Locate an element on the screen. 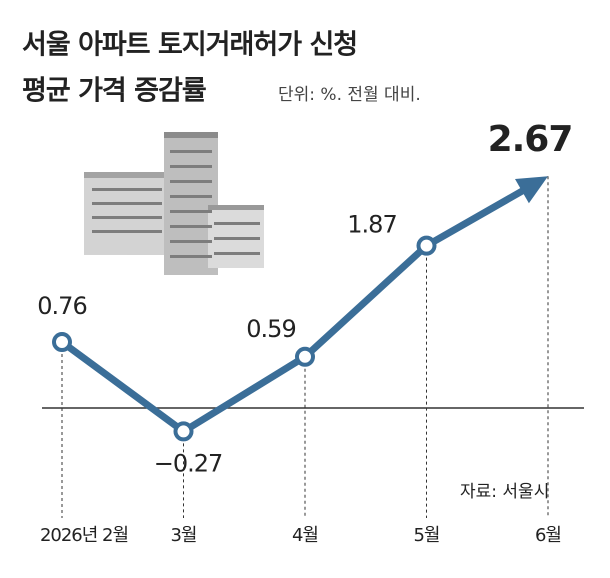  value-label: −0.27 is located at coordinates (188, 463).